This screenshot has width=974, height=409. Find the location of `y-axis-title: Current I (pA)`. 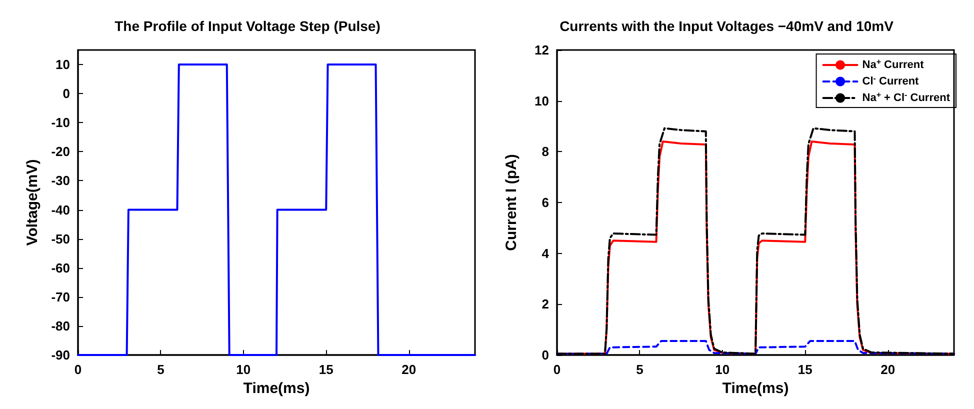

y-axis-title: Current I (pA) is located at coordinates (511, 202).